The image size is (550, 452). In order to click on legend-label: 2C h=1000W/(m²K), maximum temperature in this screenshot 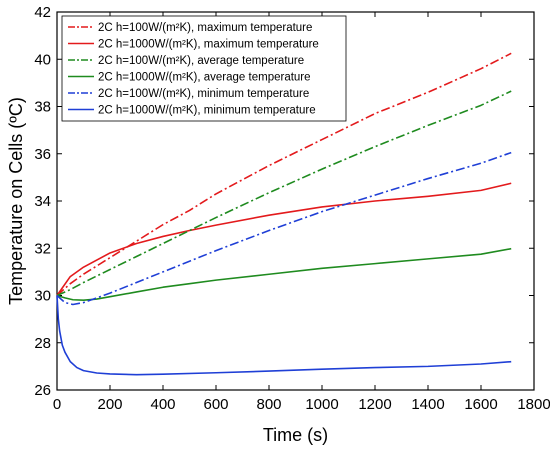, I will do `click(208, 45)`.